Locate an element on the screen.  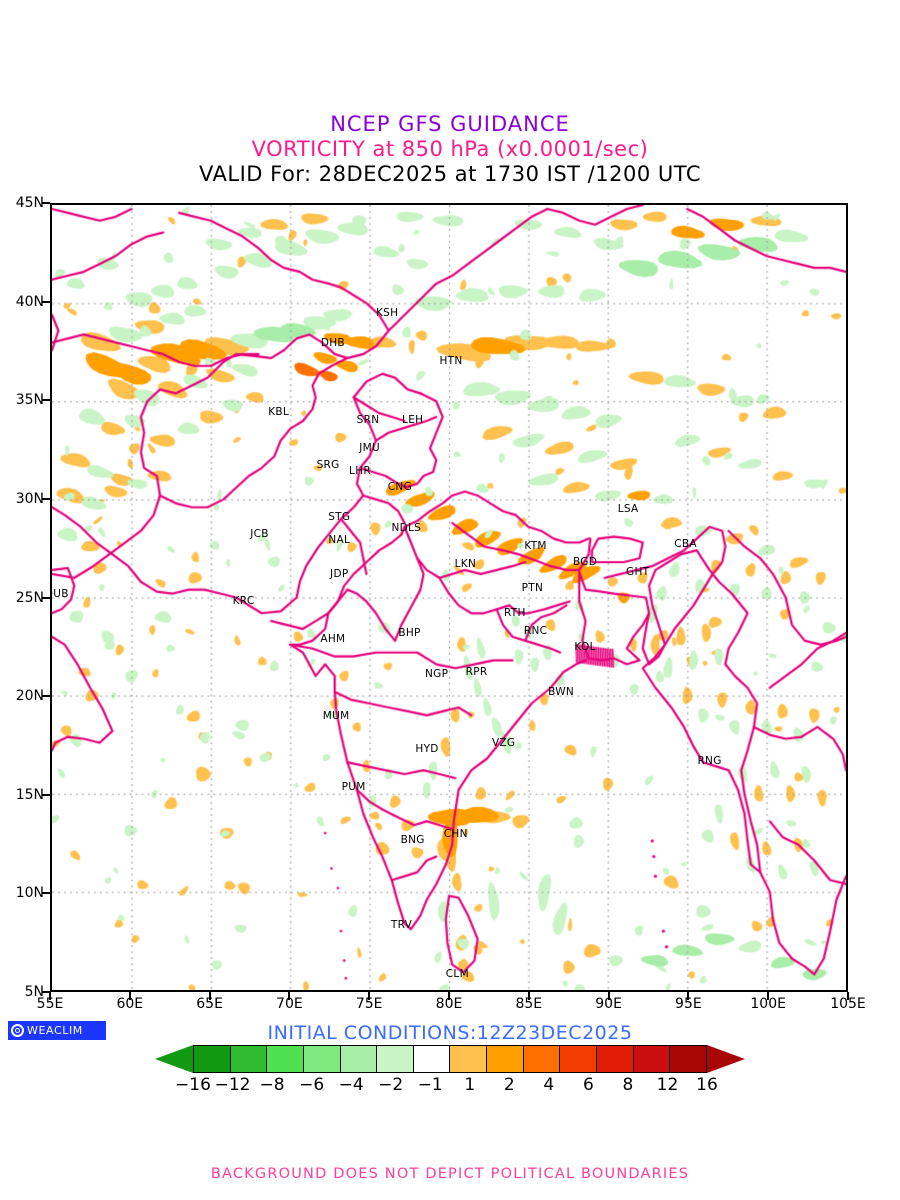
city-label-mum: MUM is located at coordinates (336, 715).